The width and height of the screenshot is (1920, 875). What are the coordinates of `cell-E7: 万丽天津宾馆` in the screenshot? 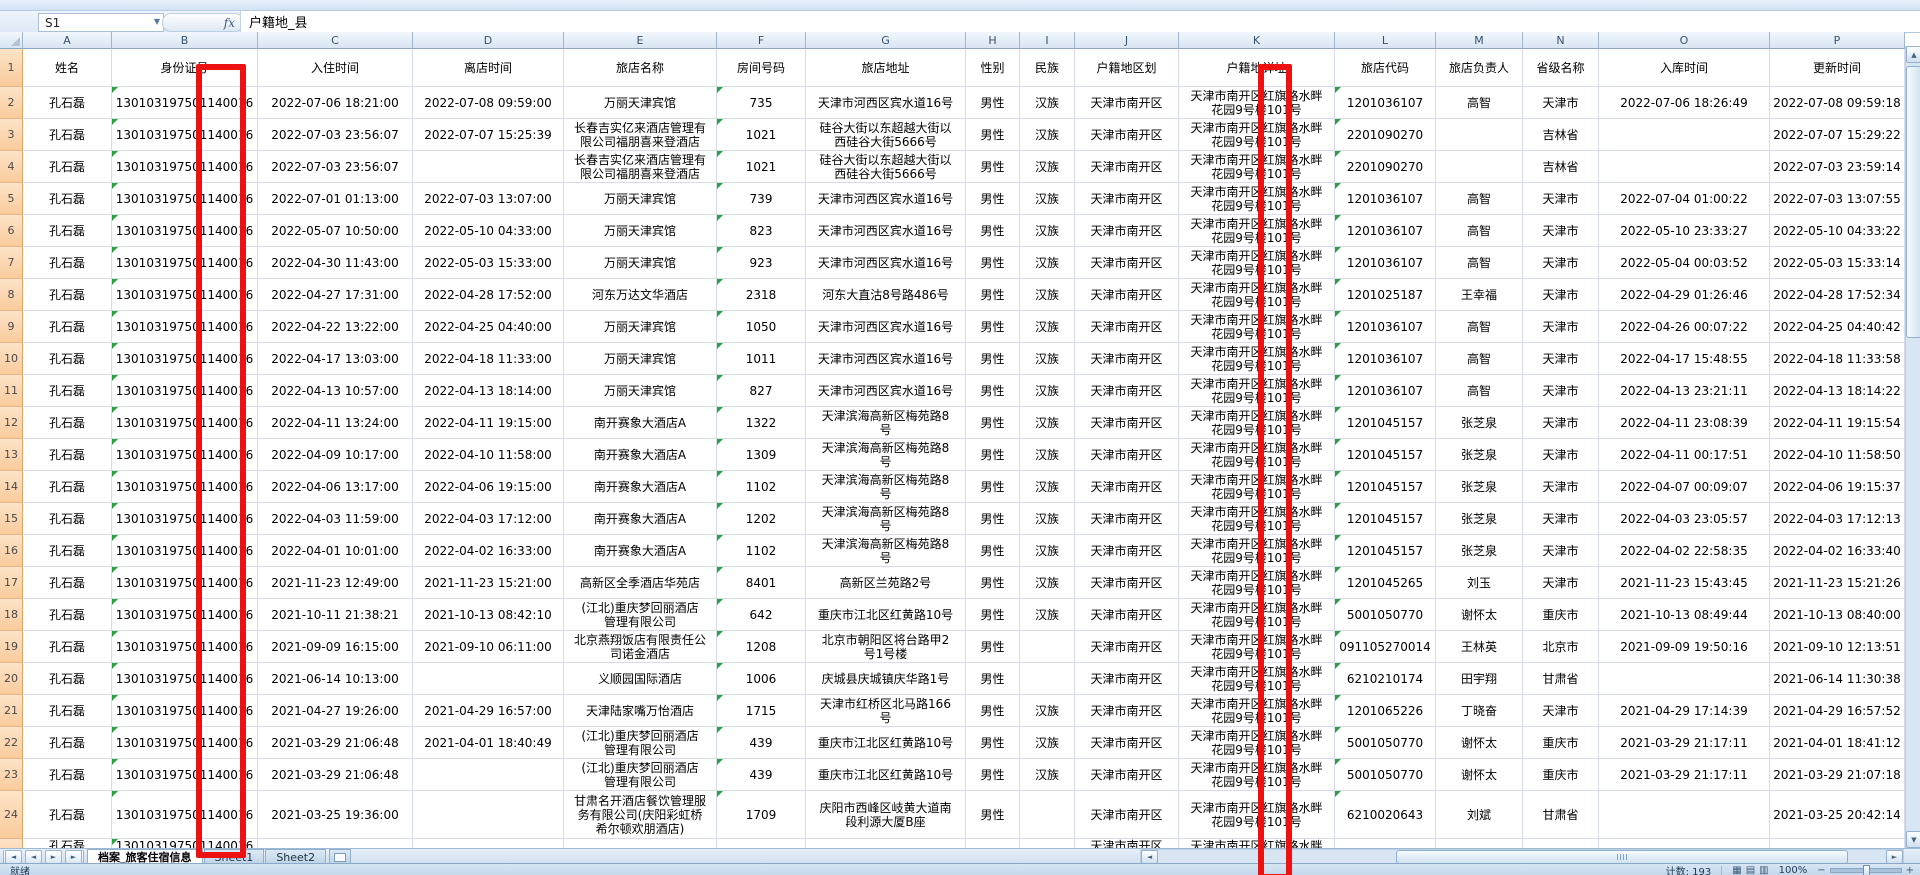 It's located at (640, 263).